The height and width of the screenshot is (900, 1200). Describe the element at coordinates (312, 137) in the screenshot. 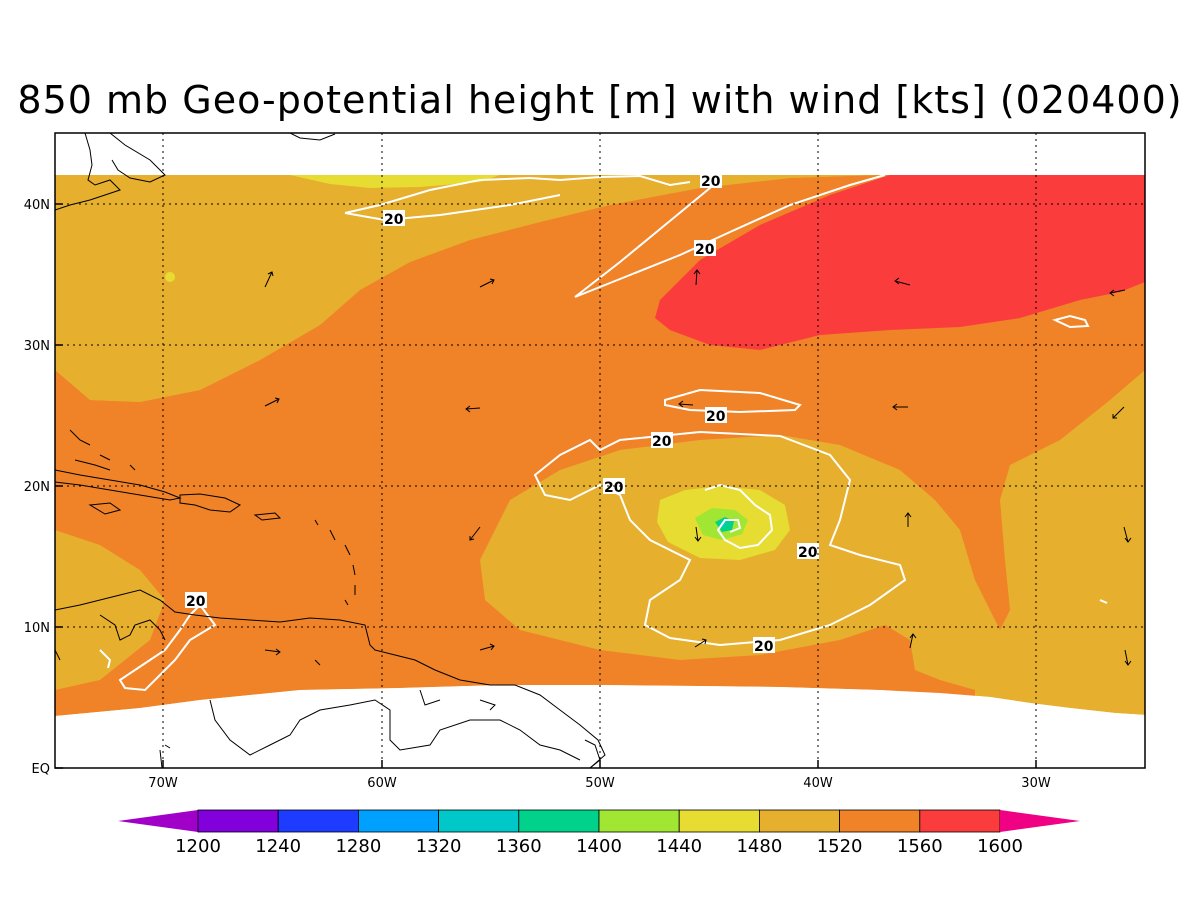

I see `coastline-newfoundland` at that location.